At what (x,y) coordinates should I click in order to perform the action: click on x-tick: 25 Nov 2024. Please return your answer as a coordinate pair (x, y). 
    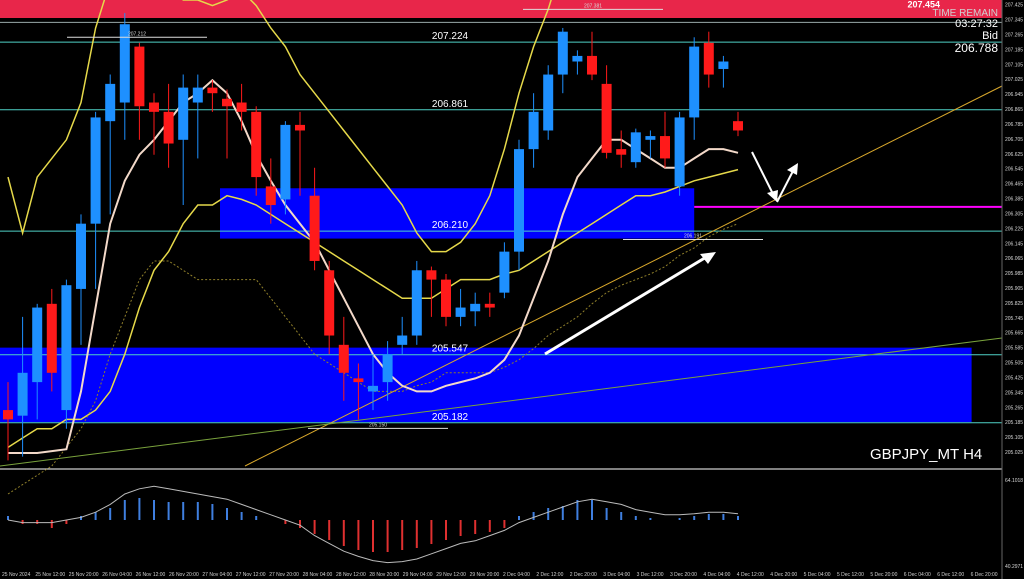
    Looking at the image, I should click on (16, 575).